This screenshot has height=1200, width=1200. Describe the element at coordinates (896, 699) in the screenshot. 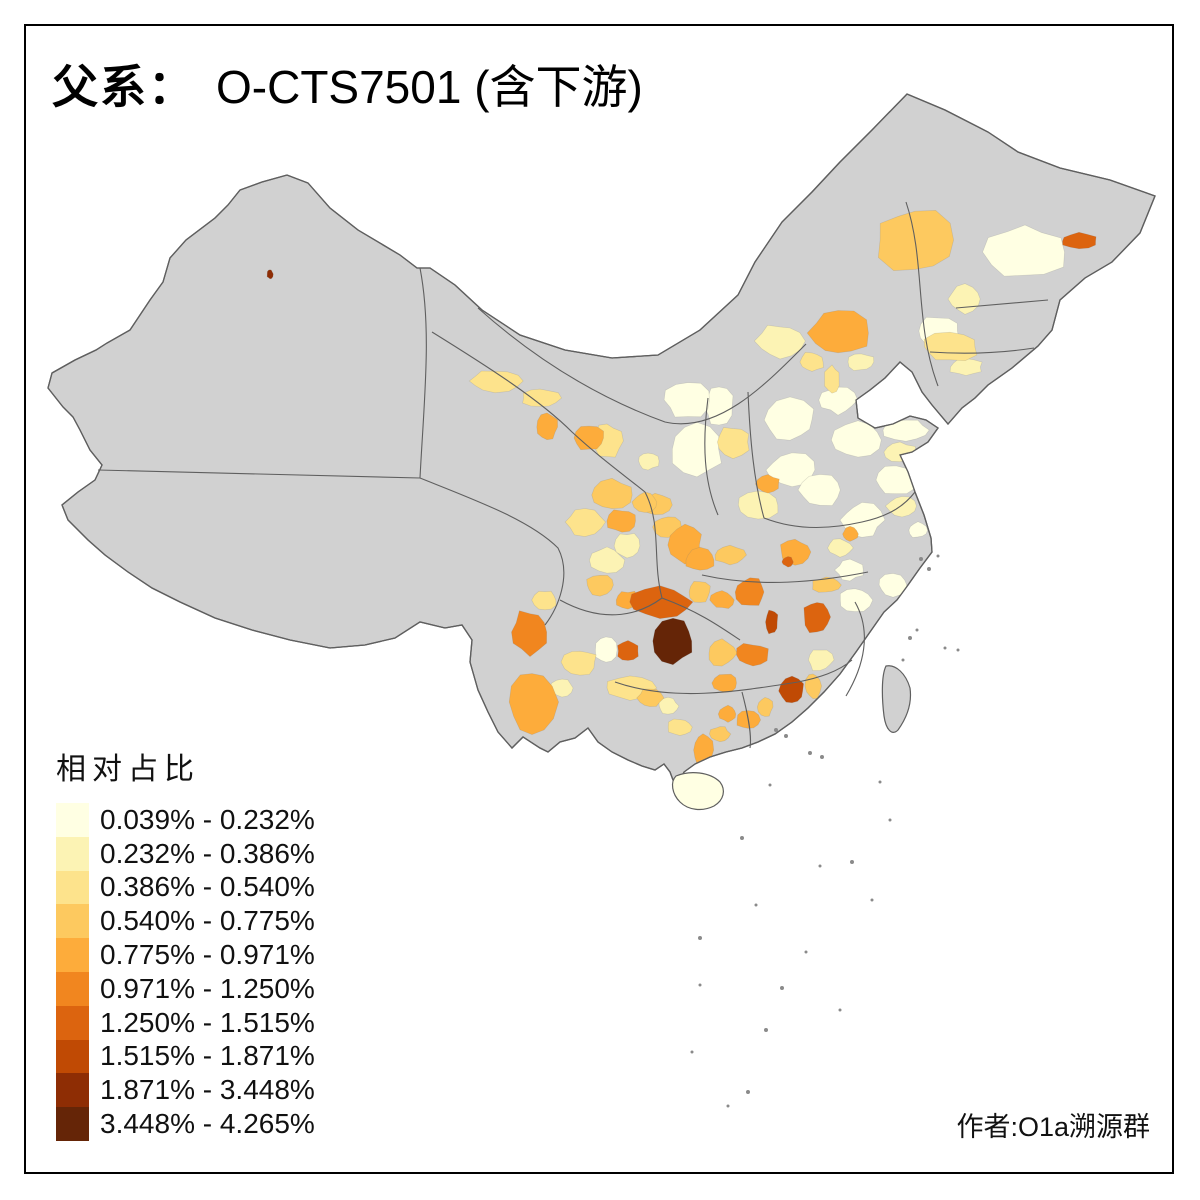

I see `taiwan-island` at that location.